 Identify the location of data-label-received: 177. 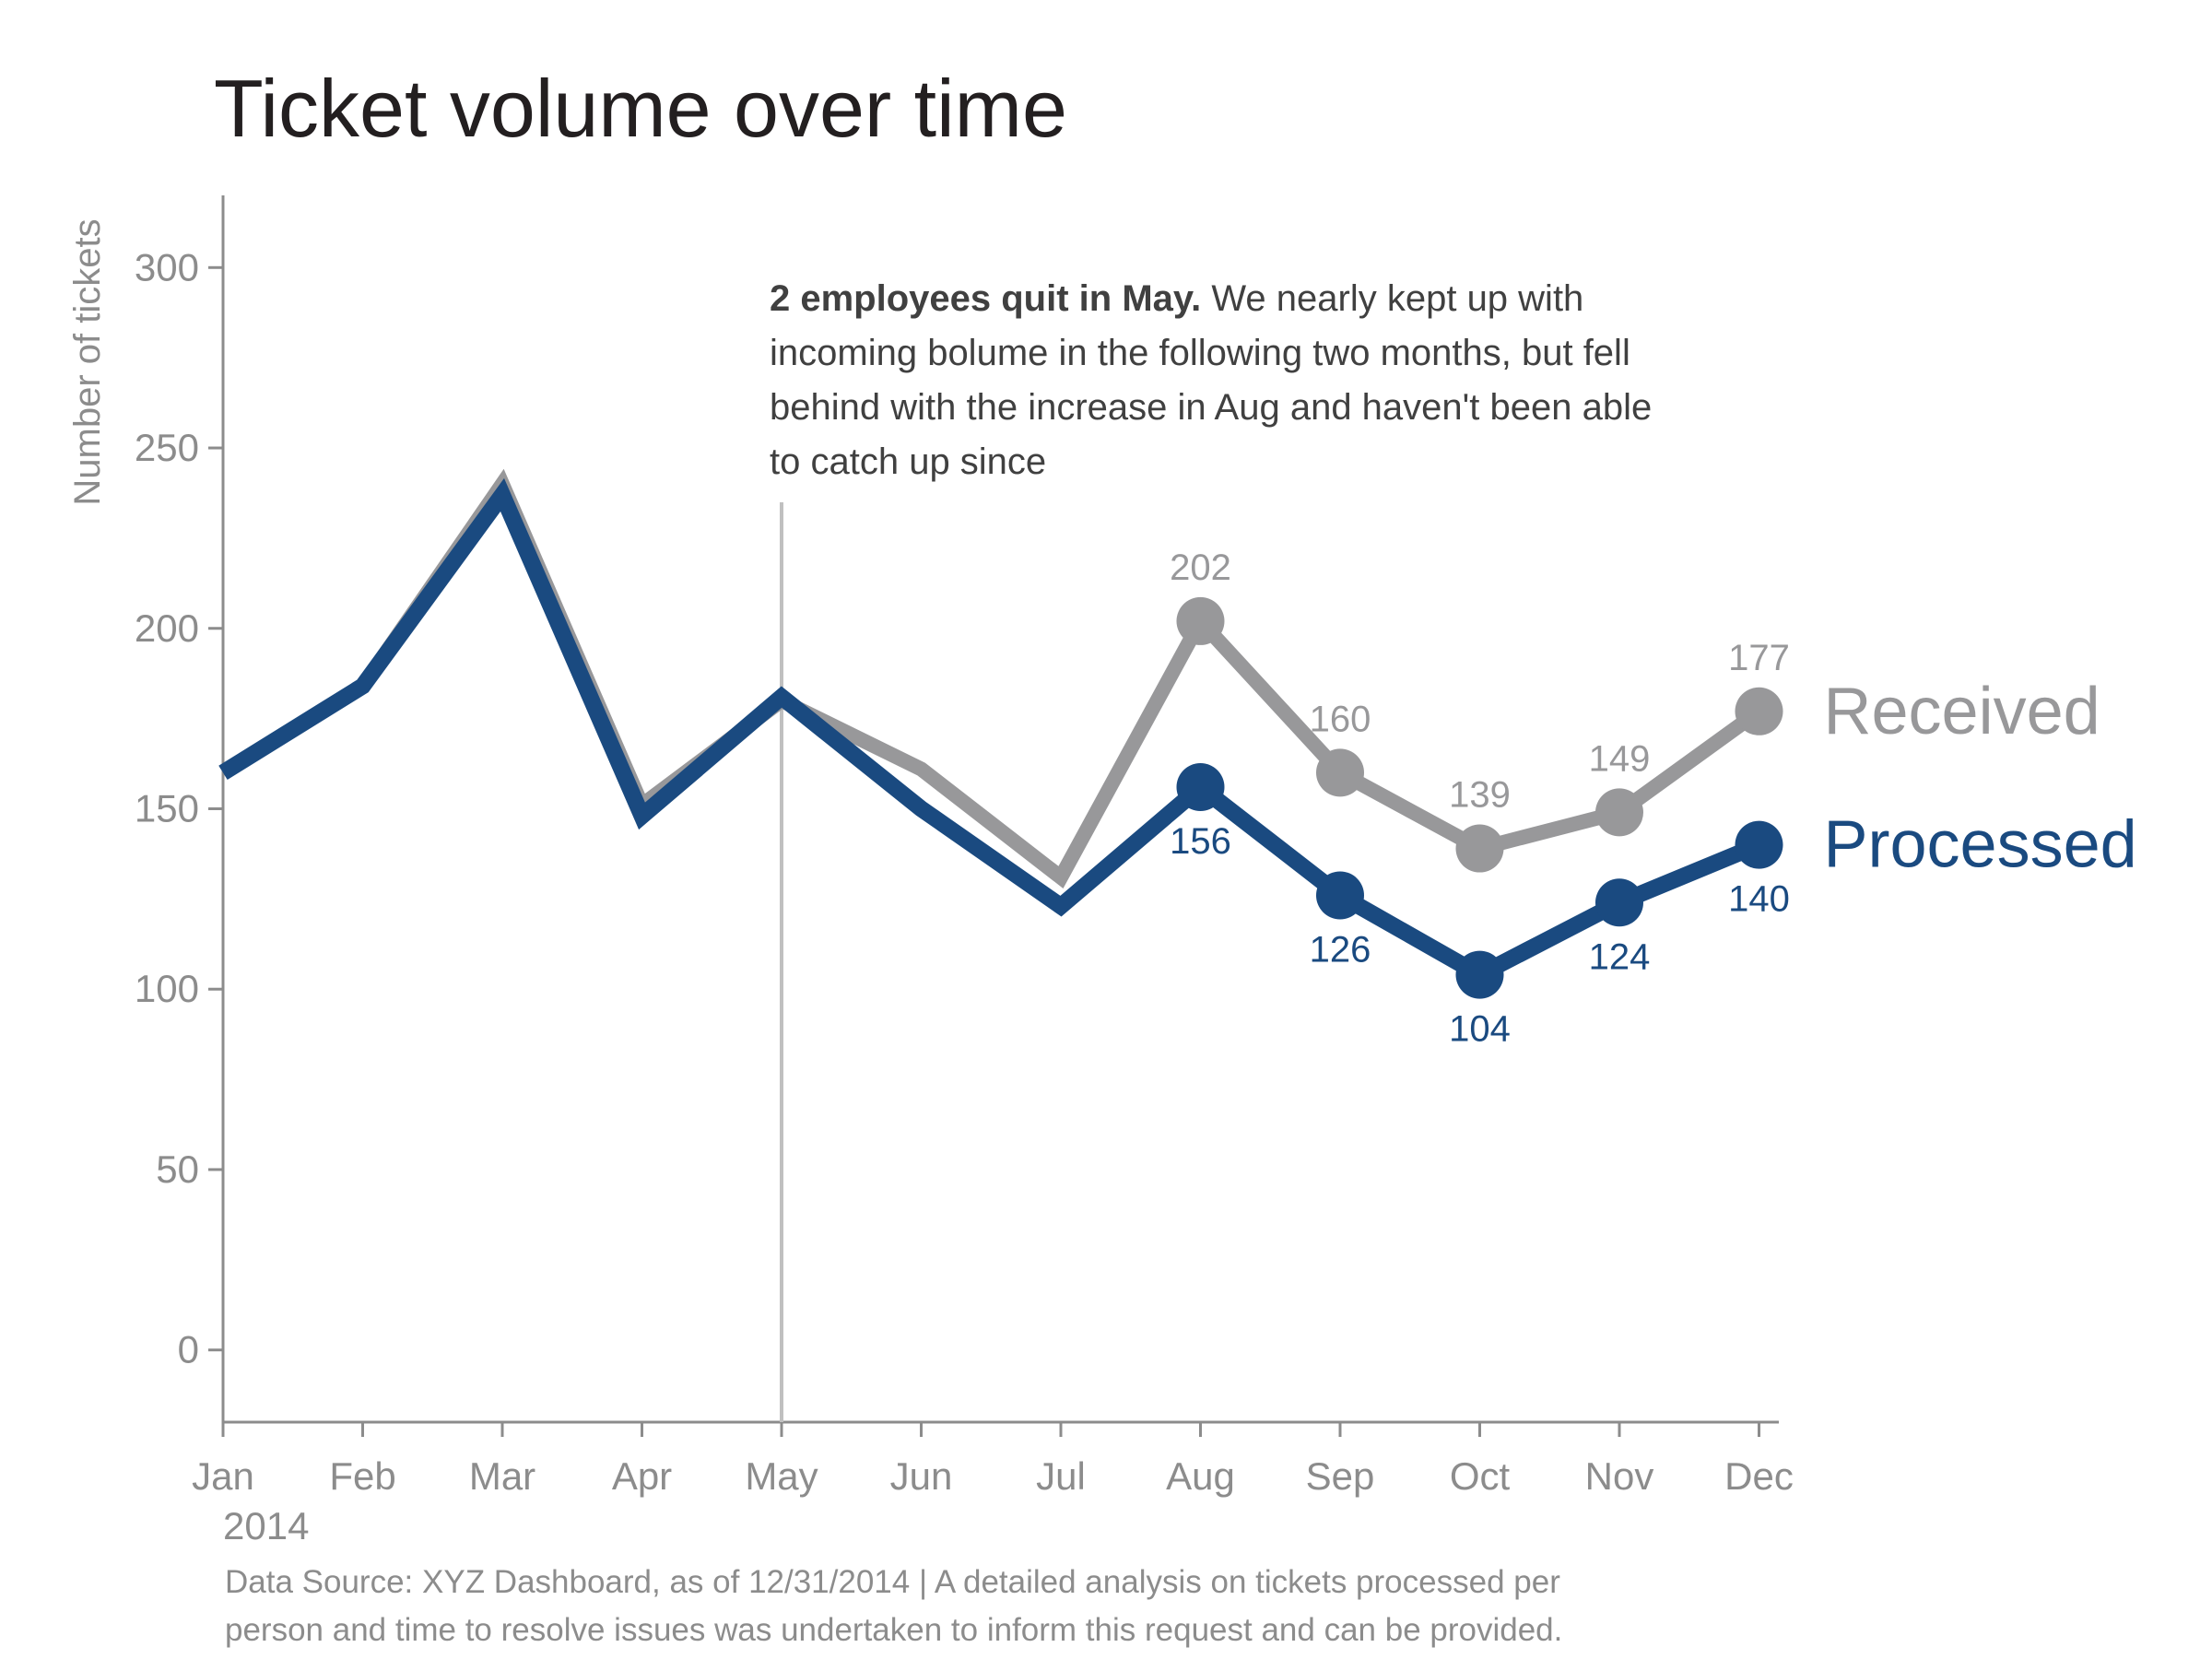
(1759, 658).